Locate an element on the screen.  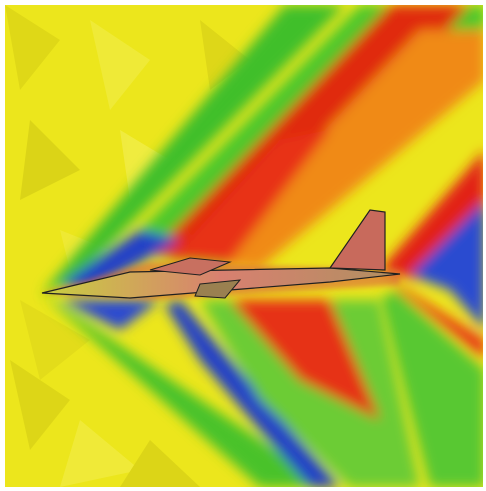
canard is located at coordinates (190, 266).